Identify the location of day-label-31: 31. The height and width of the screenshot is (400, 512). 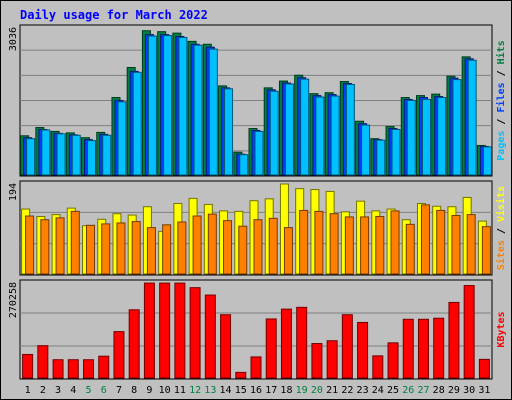
(484, 390).